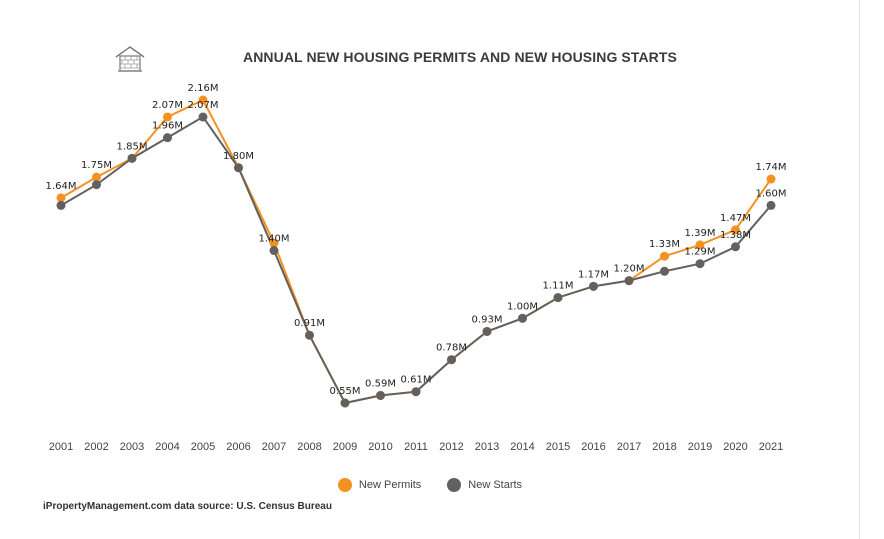  Describe the element at coordinates (454, 485) in the screenshot. I see `legend-swatch-starts` at that location.